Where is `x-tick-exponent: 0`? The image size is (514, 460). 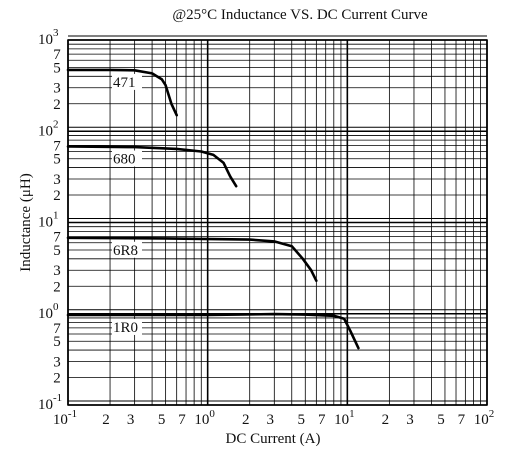
x-tick-exponent: 0 is located at coordinates (212, 414).